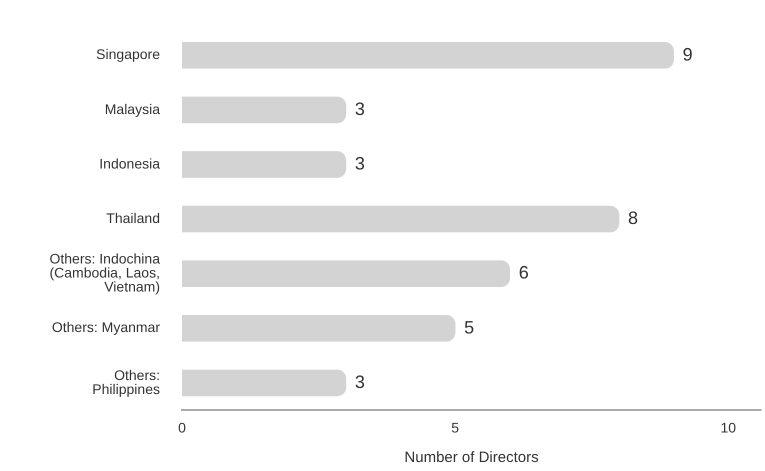 The image size is (765, 471). What do you see at coordinates (728, 427) in the screenshot?
I see `x-tick-label: 10` at bounding box center [728, 427].